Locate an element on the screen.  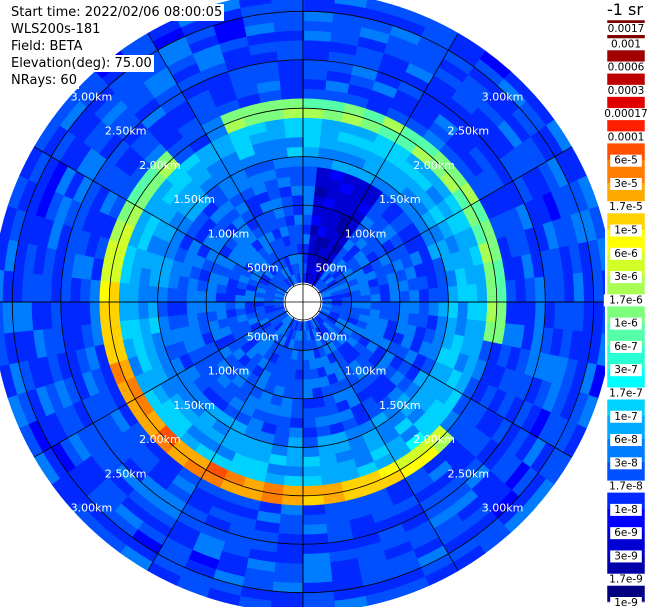
range-ring-label: 500m is located at coordinates (331, 336).